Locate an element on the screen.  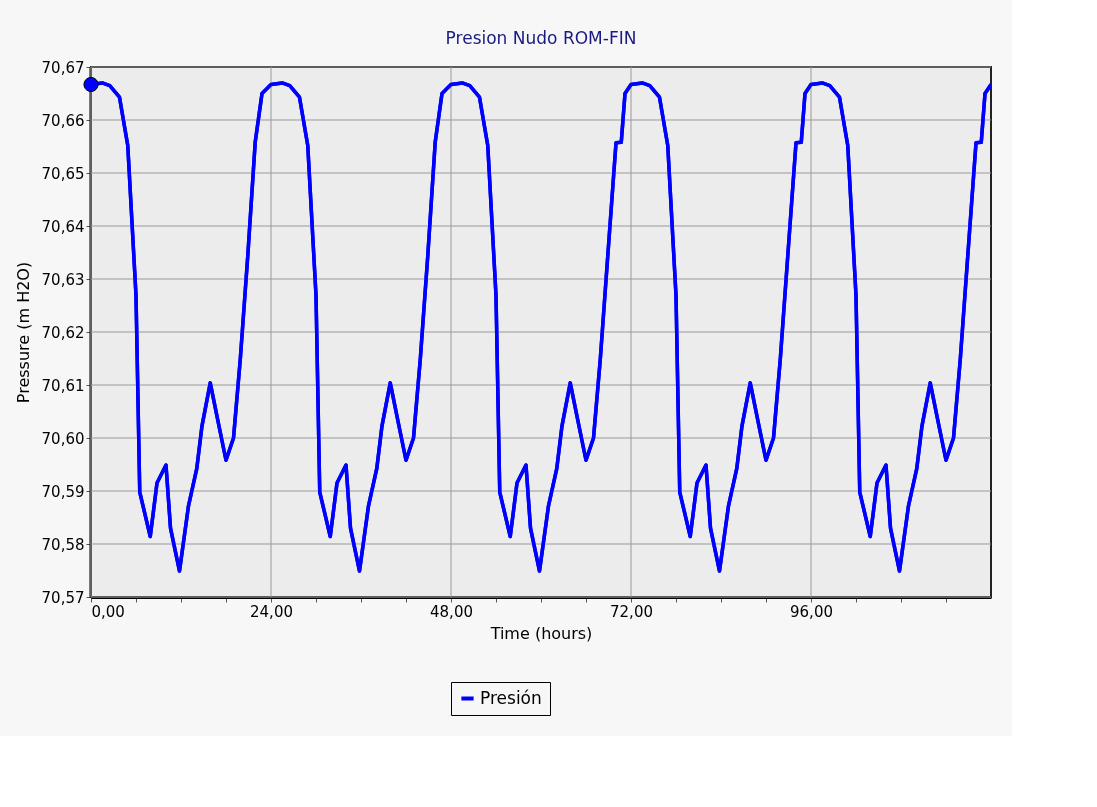
y-tick-label: 70,61 is located at coordinates (63, 385).